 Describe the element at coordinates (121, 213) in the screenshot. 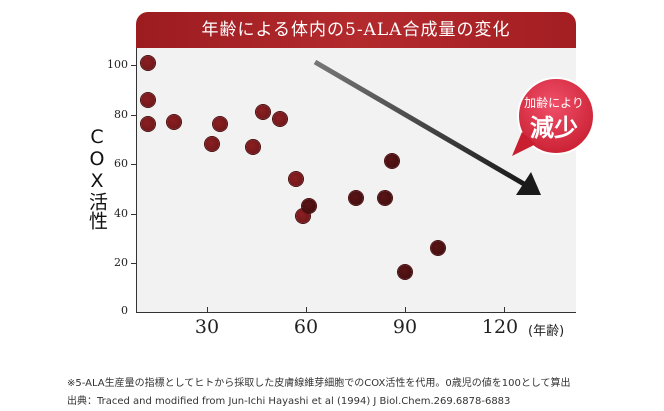

I see `y-tick-label: 40` at that location.